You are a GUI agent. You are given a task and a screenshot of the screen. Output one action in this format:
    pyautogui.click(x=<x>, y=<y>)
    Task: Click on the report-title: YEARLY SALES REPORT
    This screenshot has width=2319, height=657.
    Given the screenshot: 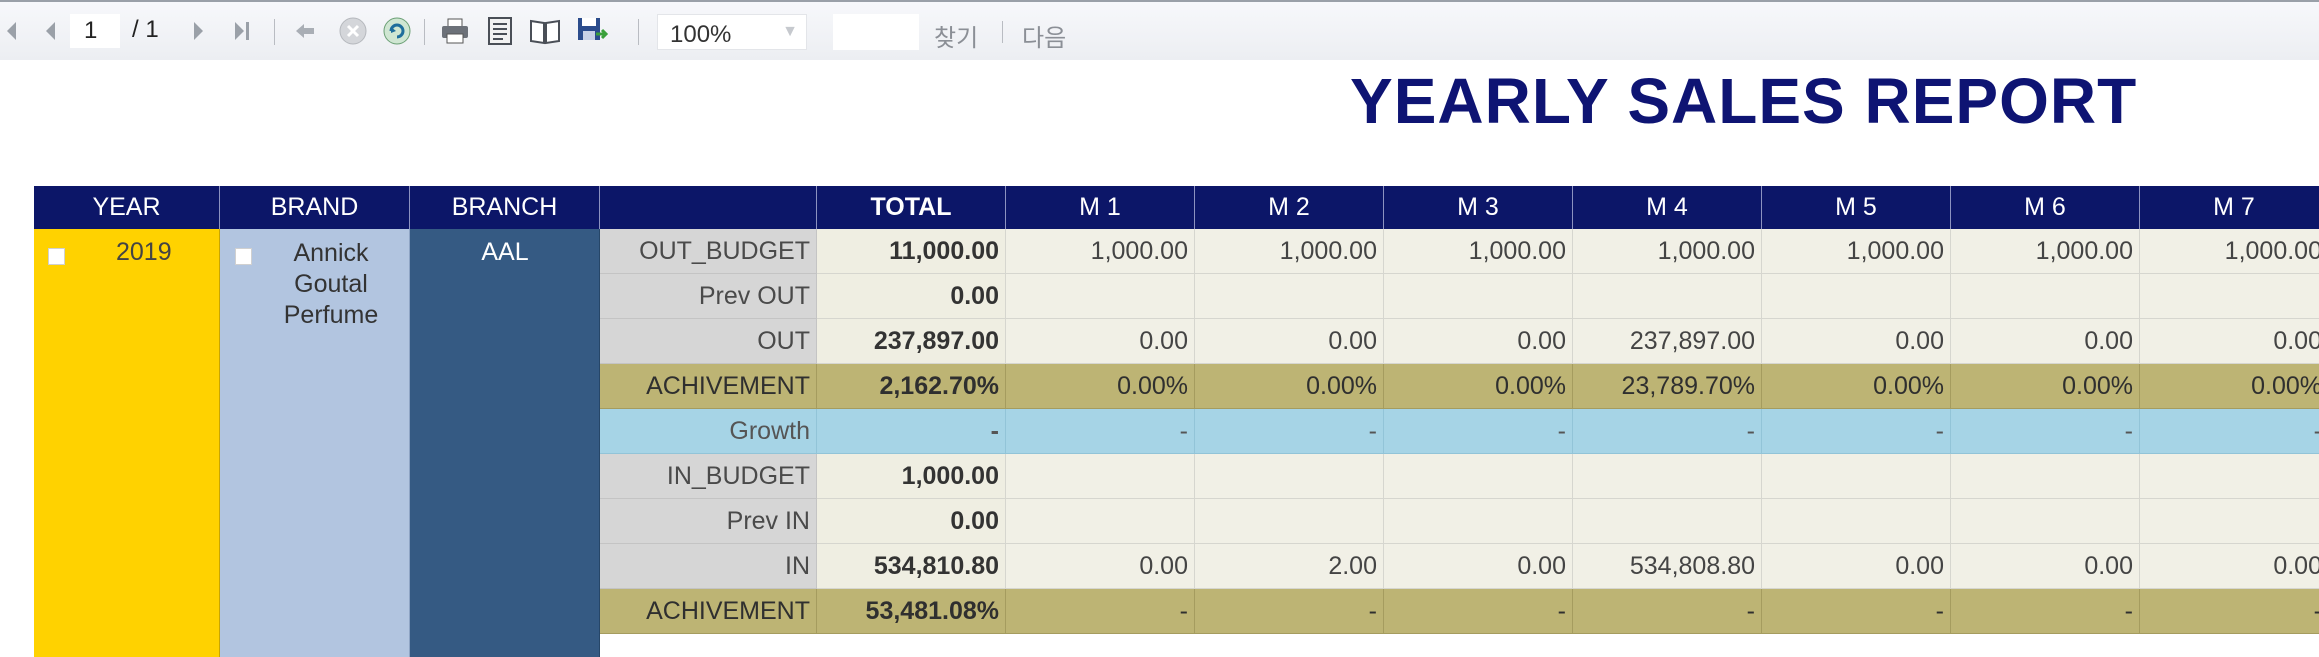 What is the action you would take?
    pyautogui.click(x=1744, y=101)
    